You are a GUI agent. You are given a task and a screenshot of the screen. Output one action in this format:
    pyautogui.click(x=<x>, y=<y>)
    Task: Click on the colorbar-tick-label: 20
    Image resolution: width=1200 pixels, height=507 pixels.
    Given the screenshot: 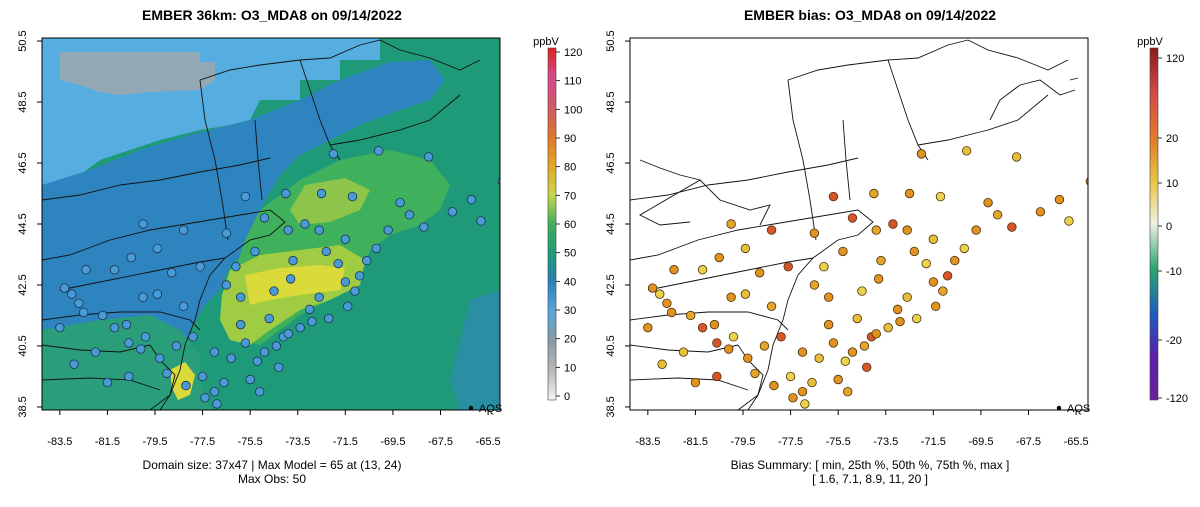 What is the action you would take?
    pyautogui.click(x=570, y=340)
    